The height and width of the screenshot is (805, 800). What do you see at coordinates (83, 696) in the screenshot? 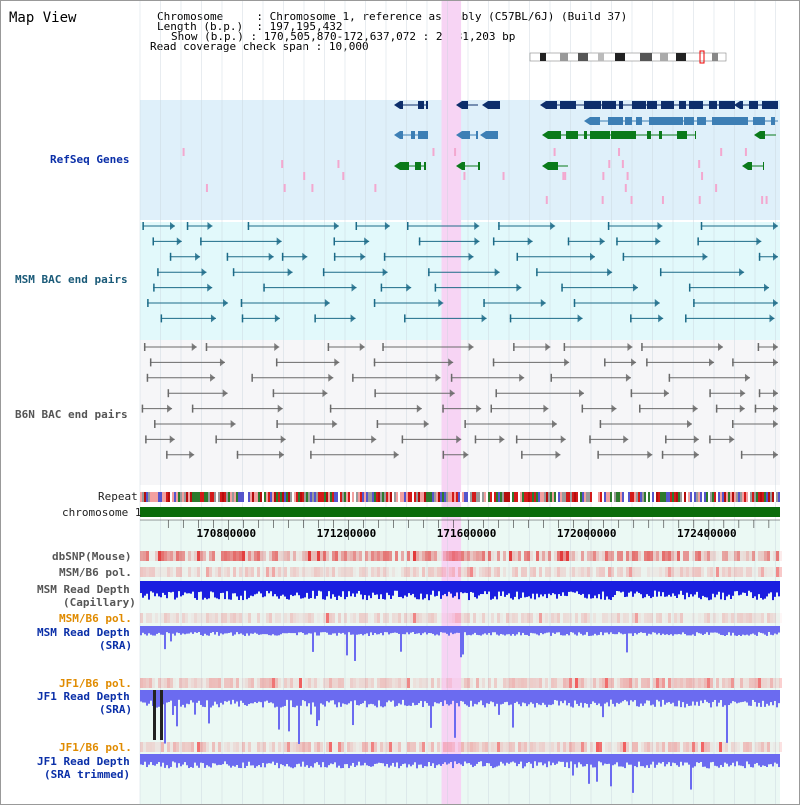
I see `track-label-jf1-depth-sra: JF1 Read Depth` at bounding box center [83, 696].